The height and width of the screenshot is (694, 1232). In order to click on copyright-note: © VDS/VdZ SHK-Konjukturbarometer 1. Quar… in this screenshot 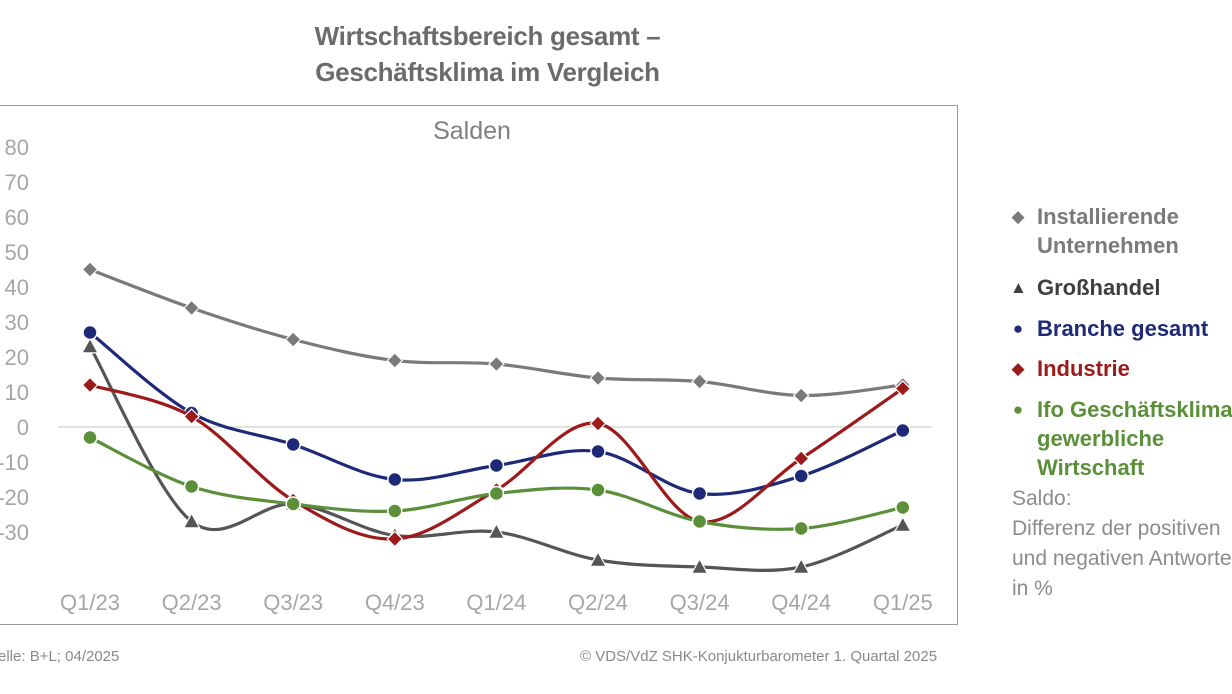, I will do `click(759, 656)`.